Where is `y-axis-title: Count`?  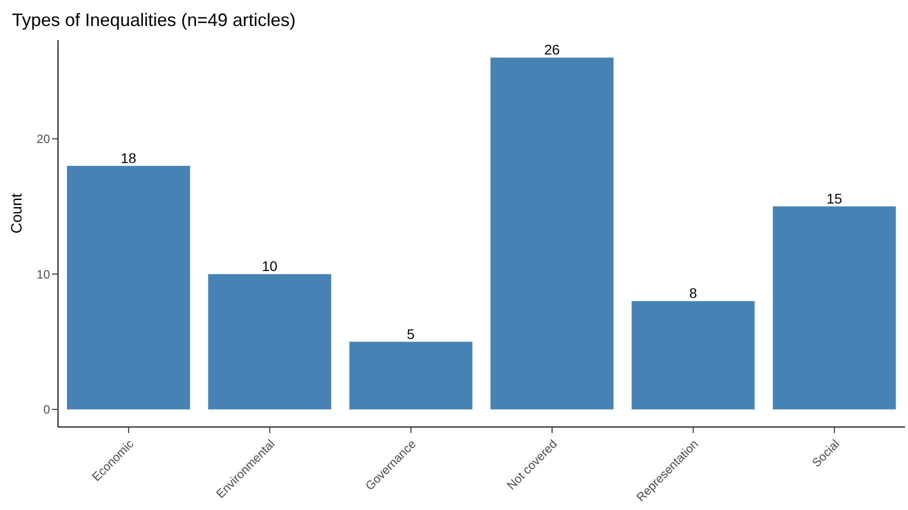
y-axis-title: Count is located at coordinates (17, 213).